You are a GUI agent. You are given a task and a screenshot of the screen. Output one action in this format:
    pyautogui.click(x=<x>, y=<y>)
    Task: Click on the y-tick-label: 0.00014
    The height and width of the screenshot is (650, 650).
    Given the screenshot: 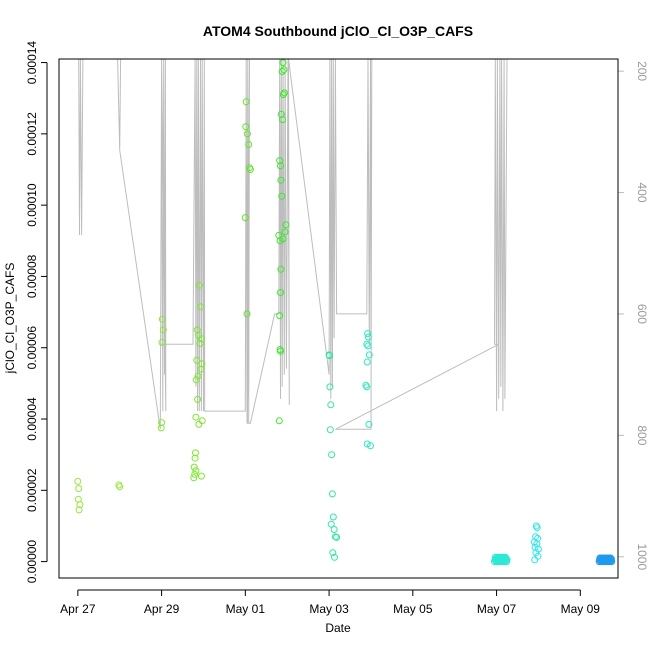 What is the action you would take?
    pyautogui.click(x=32, y=63)
    